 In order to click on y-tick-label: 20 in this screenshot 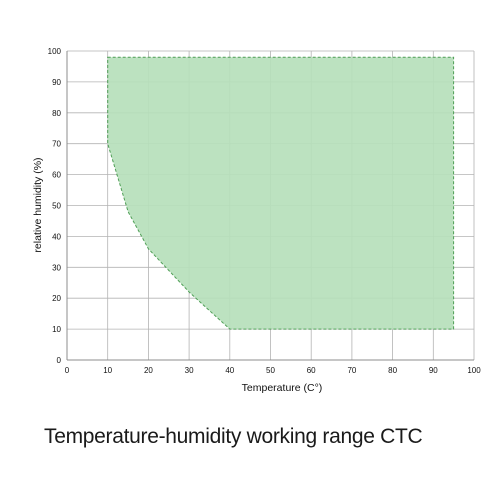, I will do `click(56, 298)`.